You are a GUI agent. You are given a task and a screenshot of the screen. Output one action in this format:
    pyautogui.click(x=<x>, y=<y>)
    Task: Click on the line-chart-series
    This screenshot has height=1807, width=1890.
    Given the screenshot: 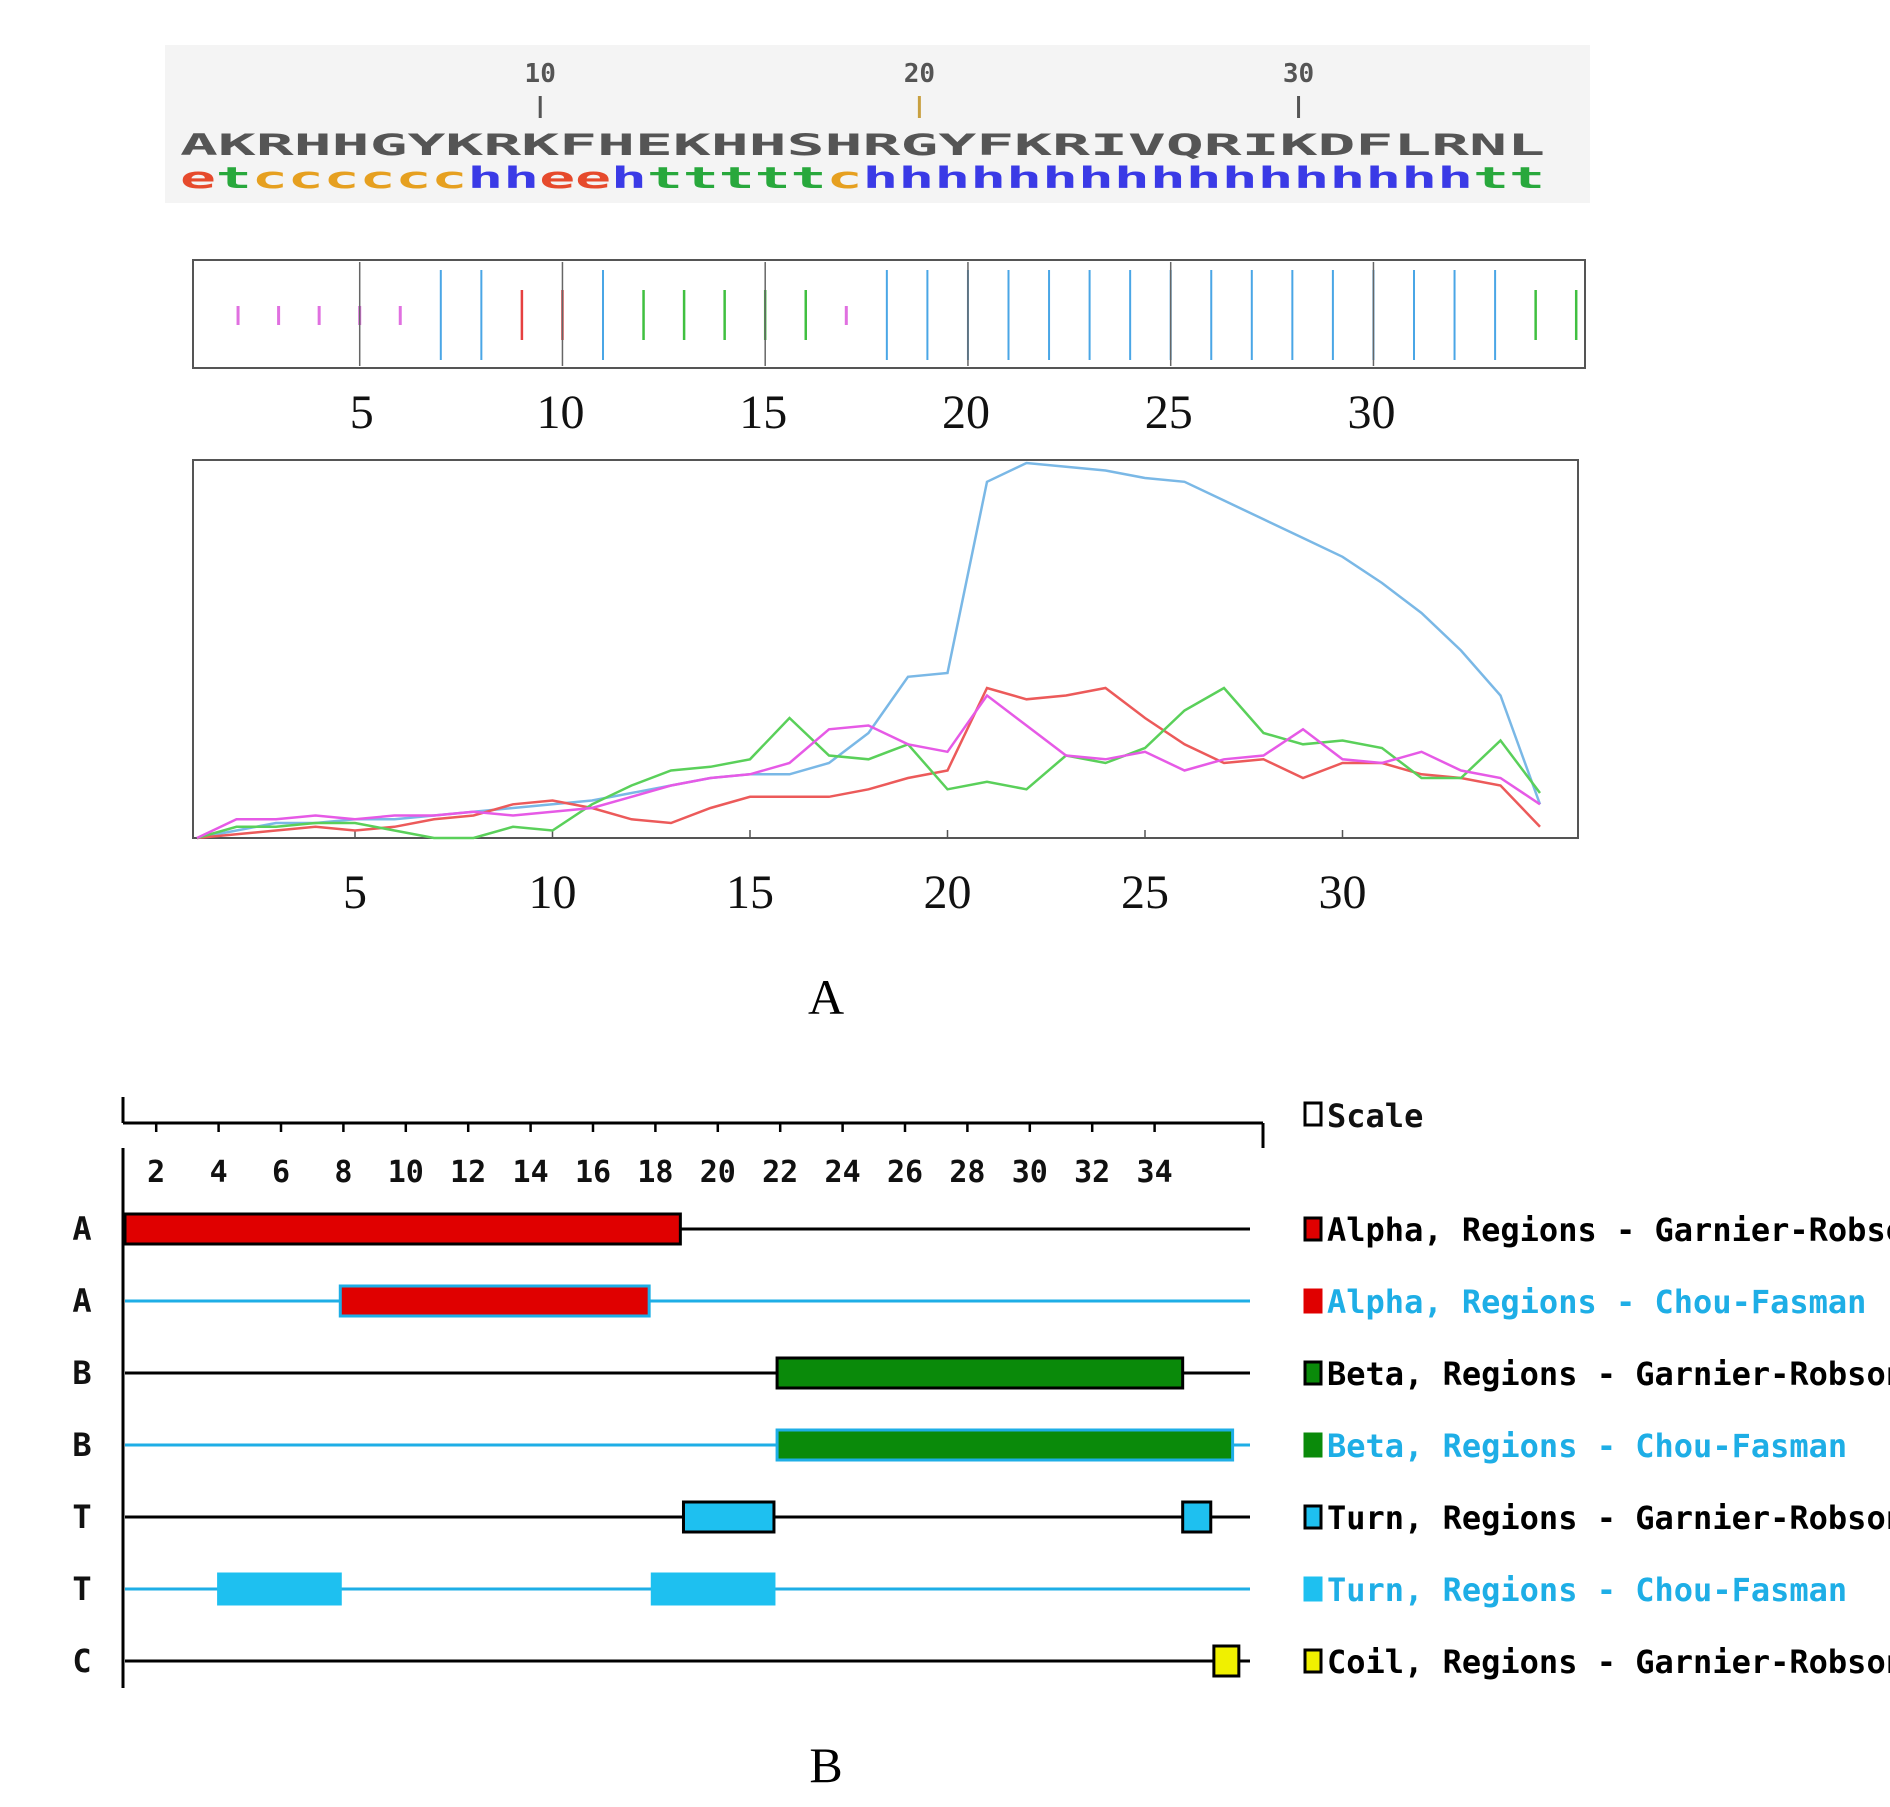 What is the action you would take?
    pyautogui.click(x=869, y=650)
    